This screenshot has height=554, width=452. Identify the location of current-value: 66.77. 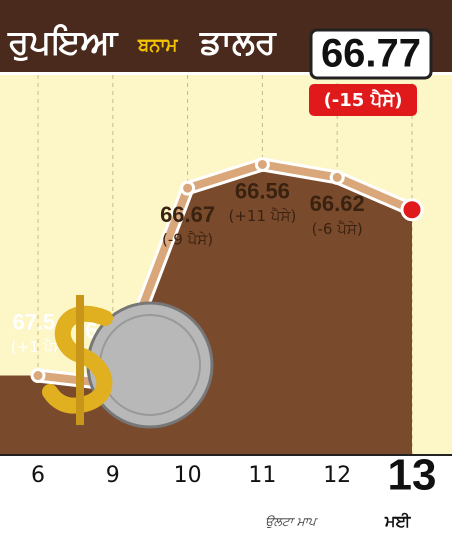
(371, 54).